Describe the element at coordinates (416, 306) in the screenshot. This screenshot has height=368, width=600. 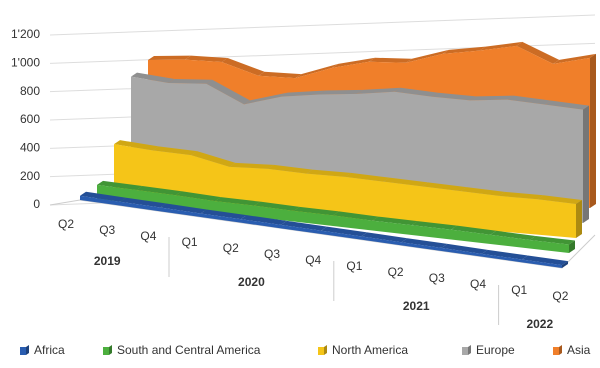
I see `x-group-label: 2021` at that location.